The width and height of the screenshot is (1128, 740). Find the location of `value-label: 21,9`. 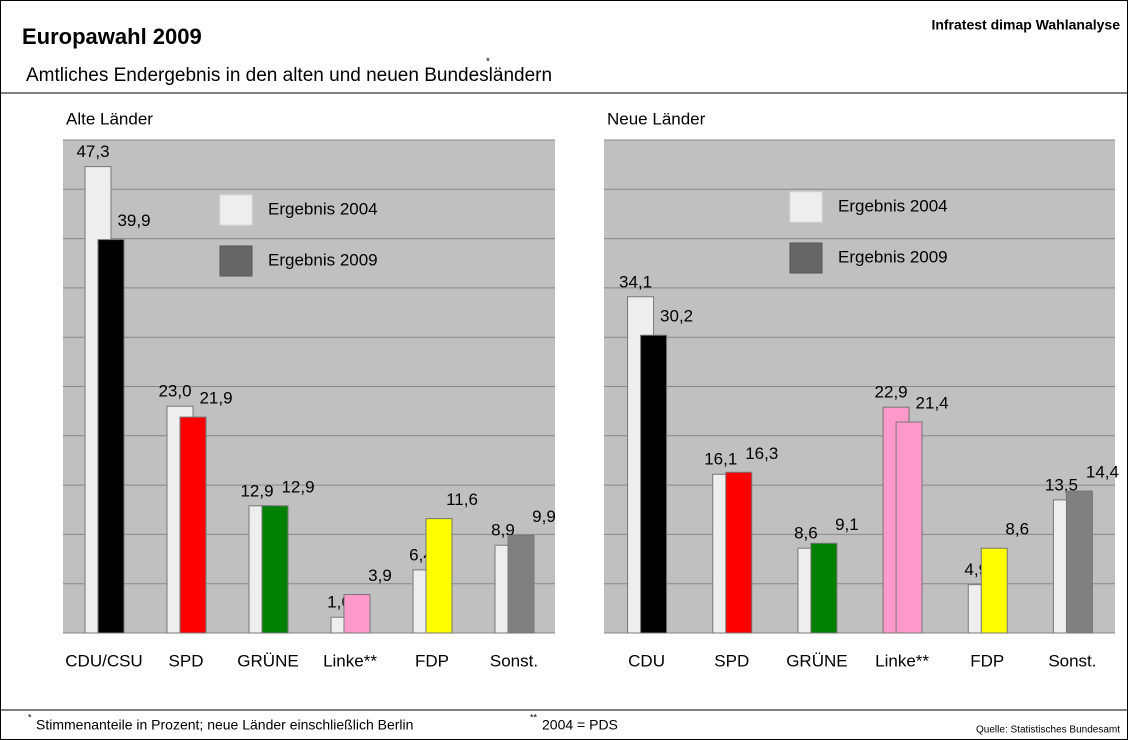

value-label: 21,9 is located at coordinates (215, 398).